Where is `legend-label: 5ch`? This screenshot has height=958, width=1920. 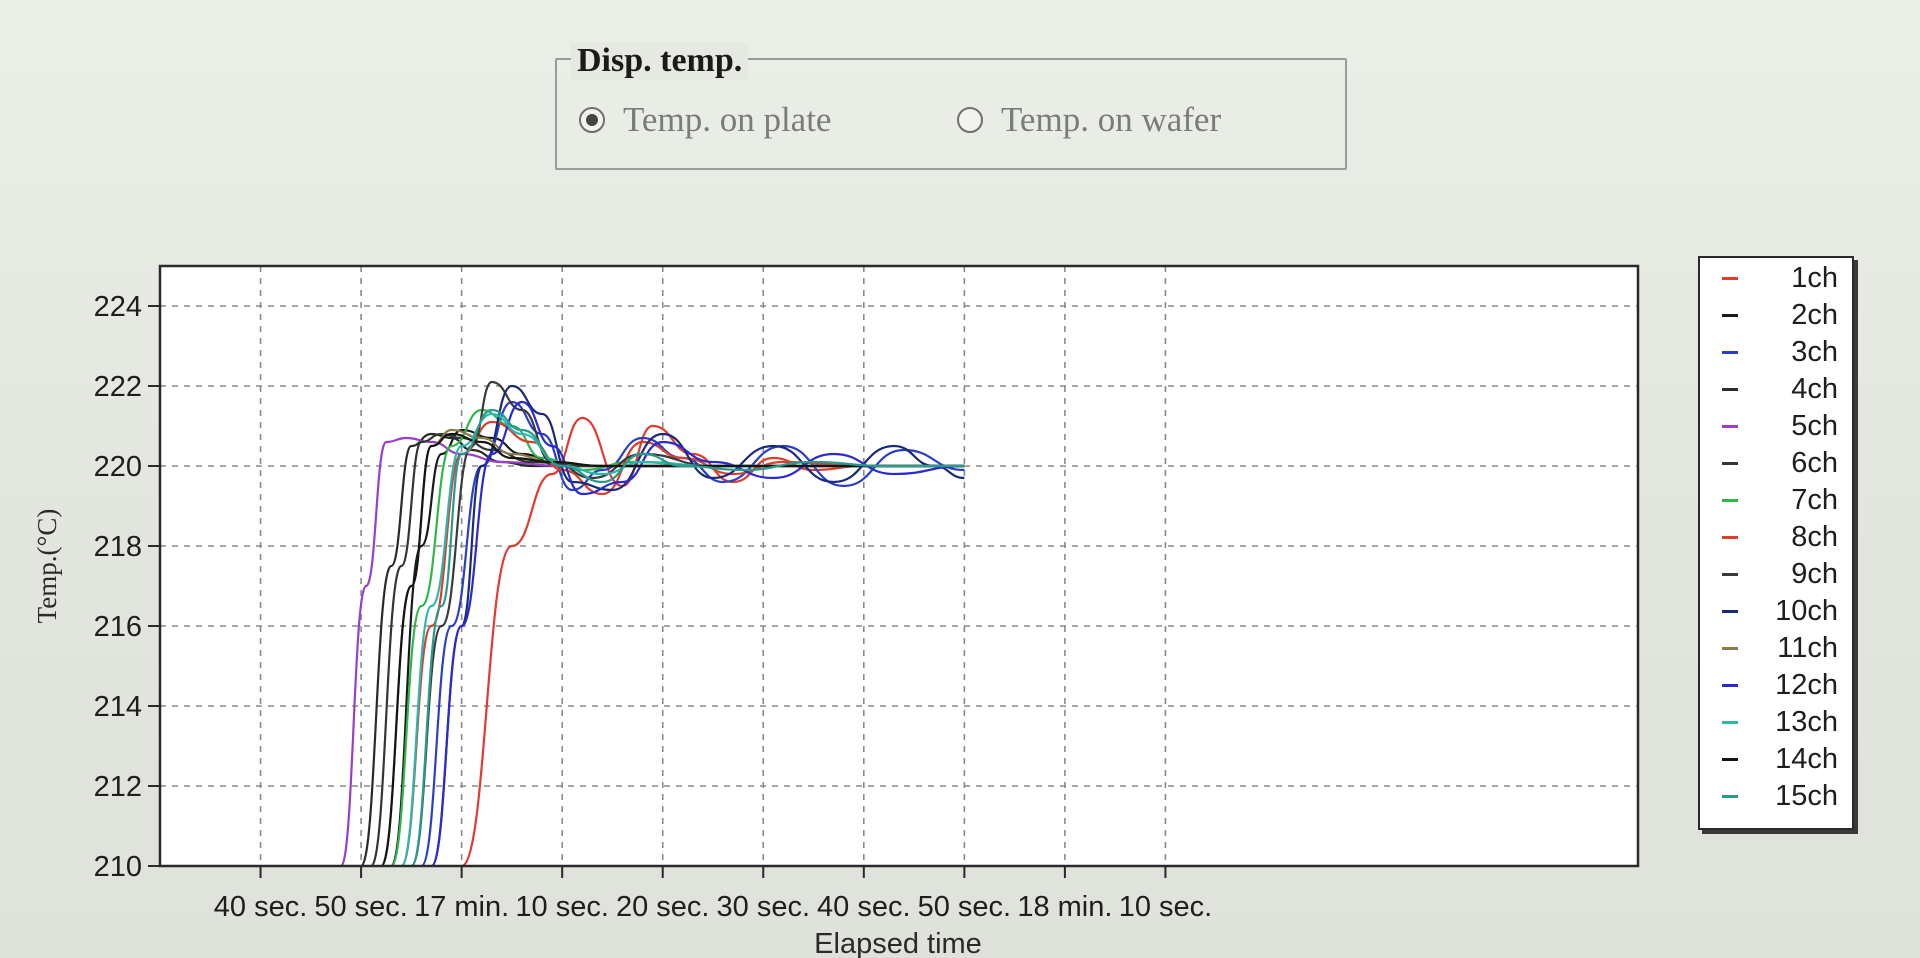 legend-label: 5ch is located at coordinates (1814, 426).